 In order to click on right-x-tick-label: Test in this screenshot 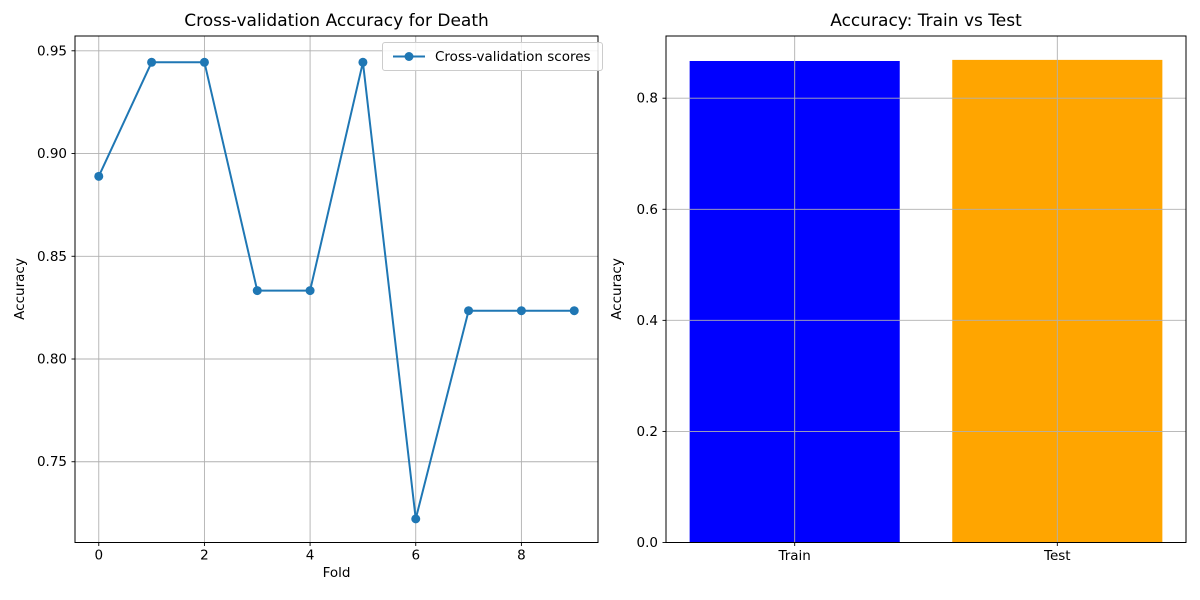, I will do `click(1057, 556)`.